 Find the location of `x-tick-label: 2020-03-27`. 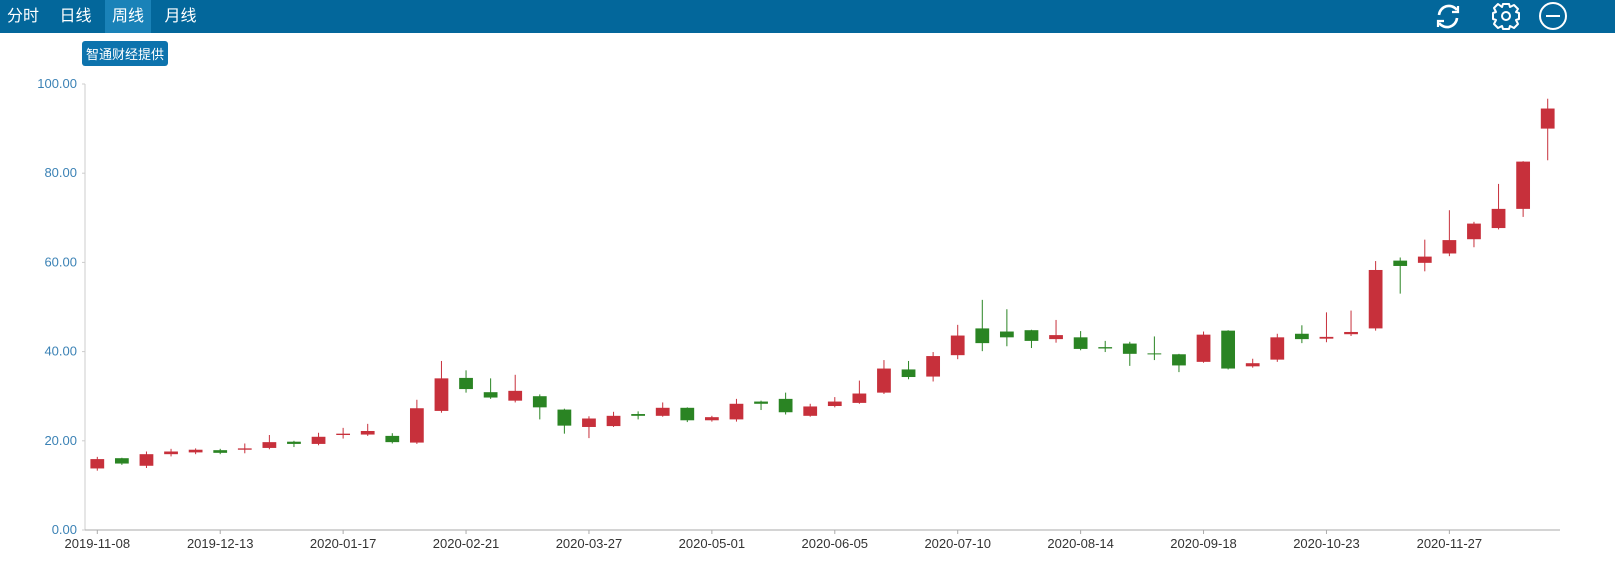

x-tick-label: 2020-03-27 is located at coordinates (589, 543).